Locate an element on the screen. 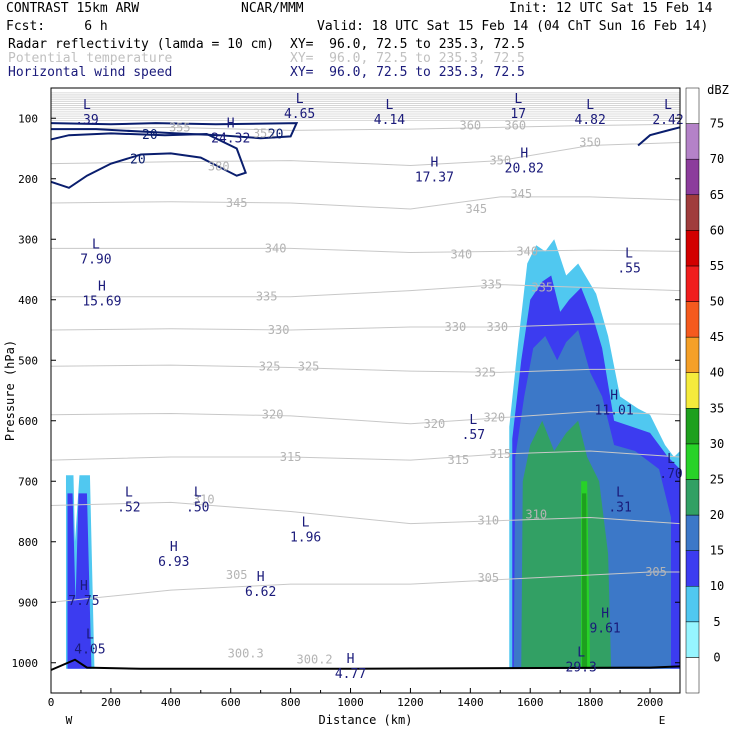 This screenshot has height=740, width=740. extremum-value: 2.42 is located at coordinates (667, 120).